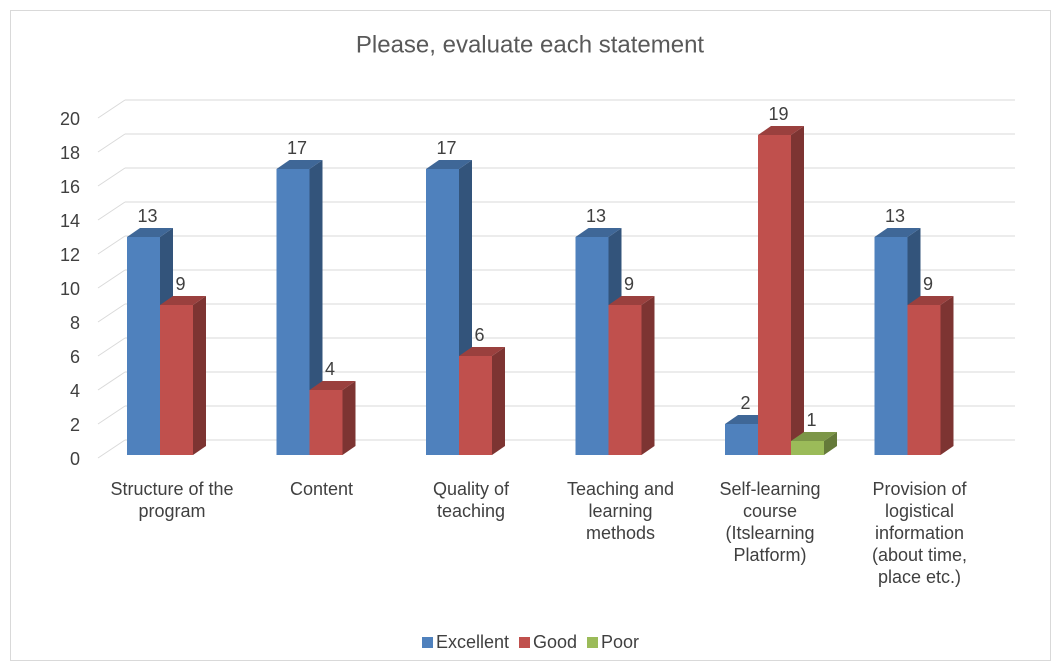 The height and width of the screenshot is (672, 1061). I want to click on legend: Excellent Good Poor, so click(530, 642).